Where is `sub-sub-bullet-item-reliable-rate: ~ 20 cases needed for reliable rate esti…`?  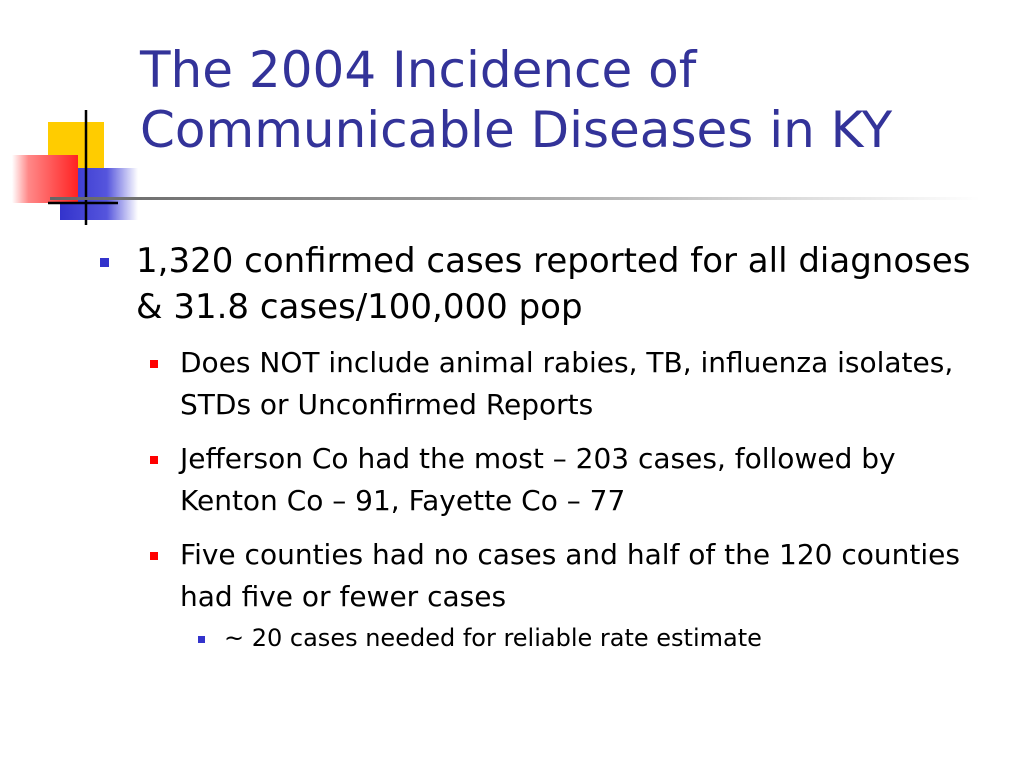 sub-sub-bullet-item-reliable-rate: ~ 20 cases needed for reliable rate esti… is located at coordinates (598, 638).